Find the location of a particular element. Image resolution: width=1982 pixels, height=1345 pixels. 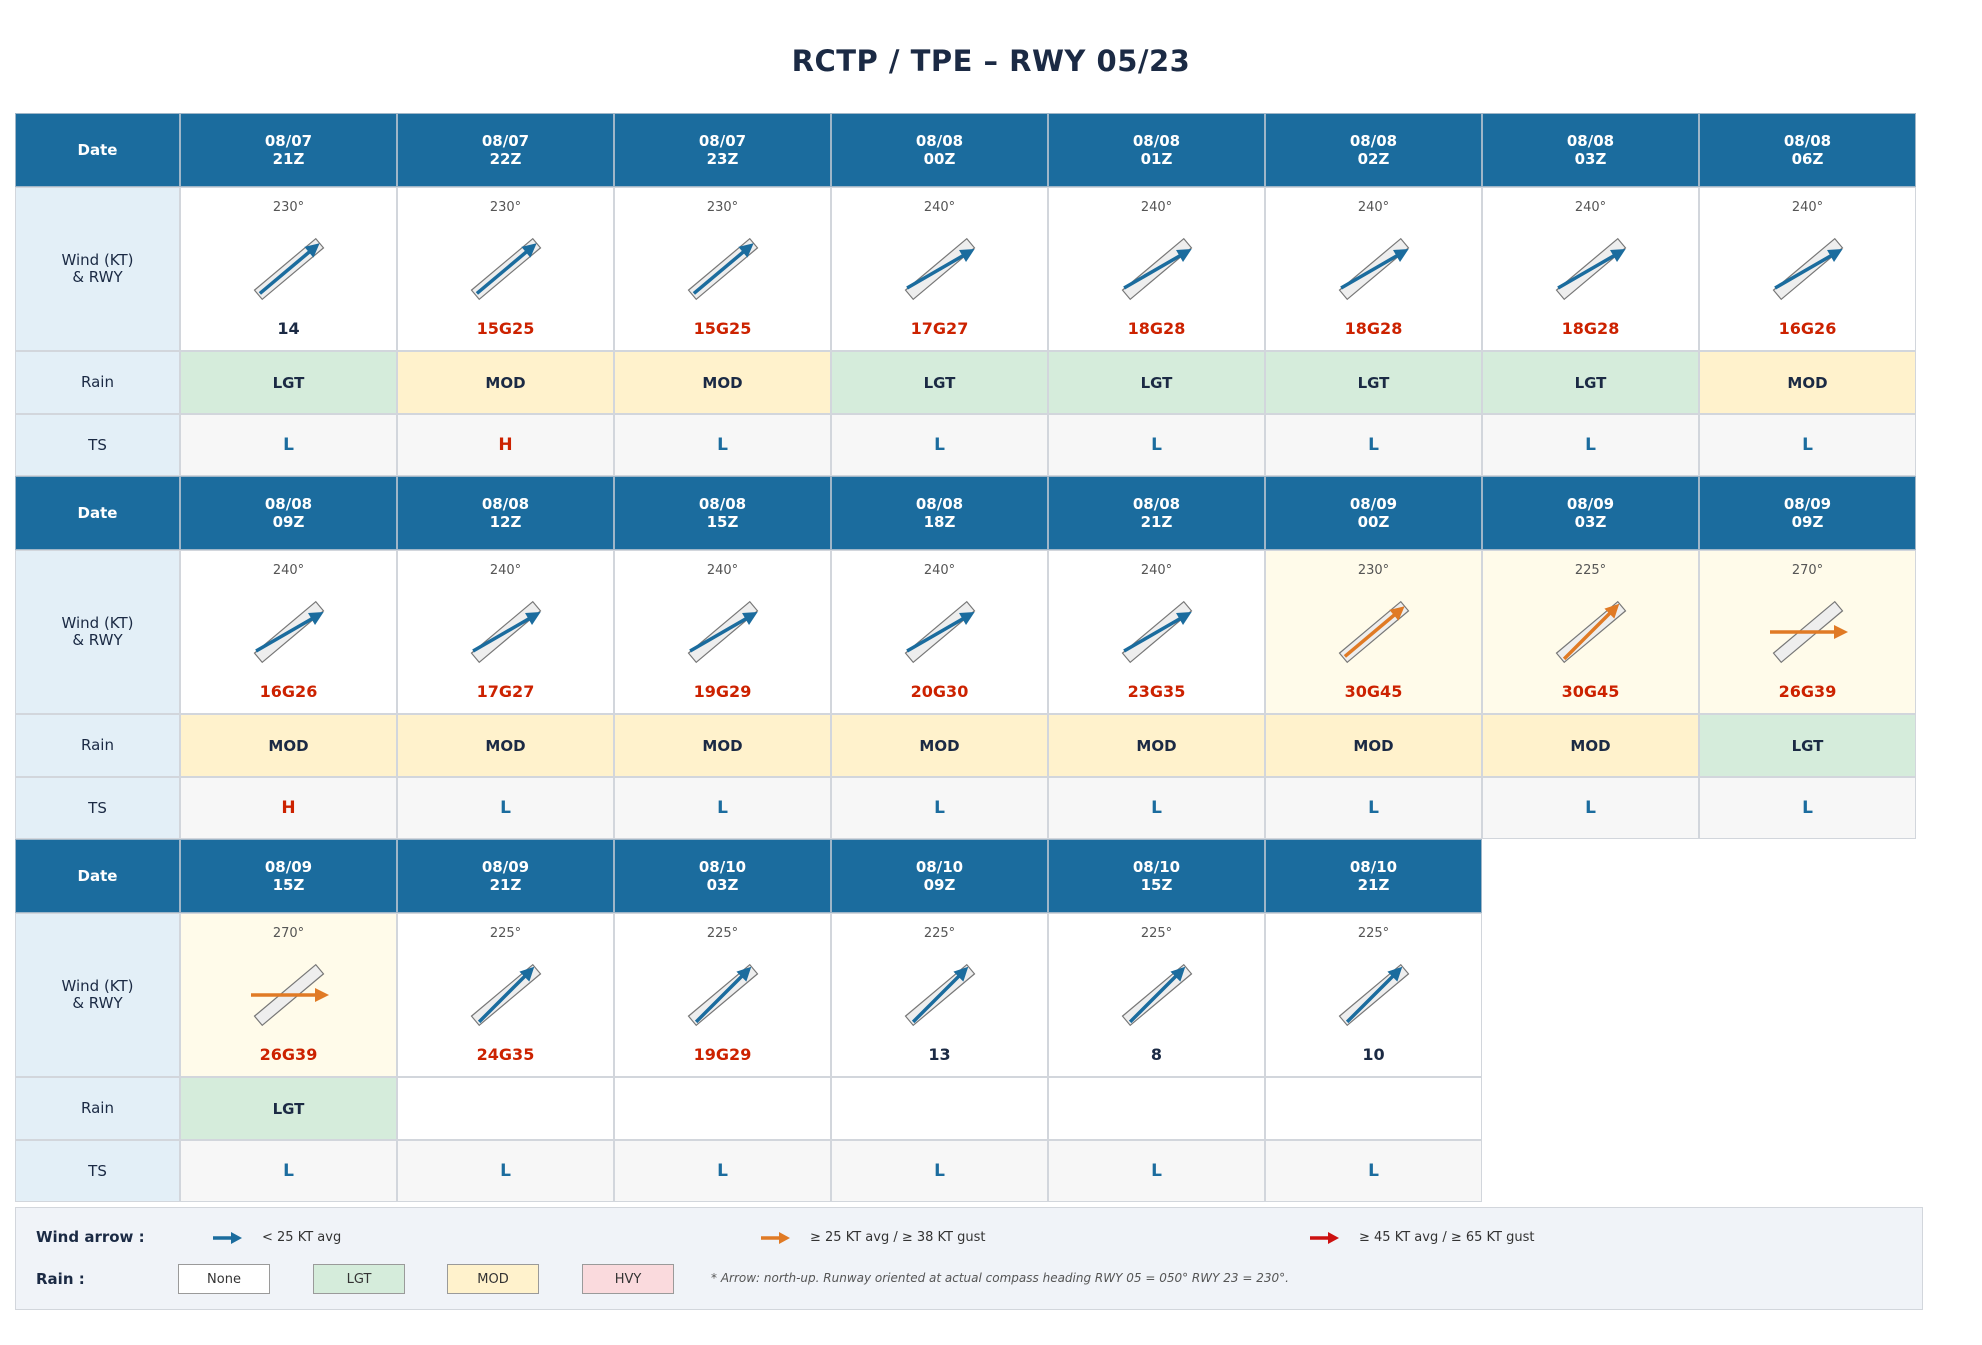

date-header: 08/08 02Z is located at coordinates (1373, 150).